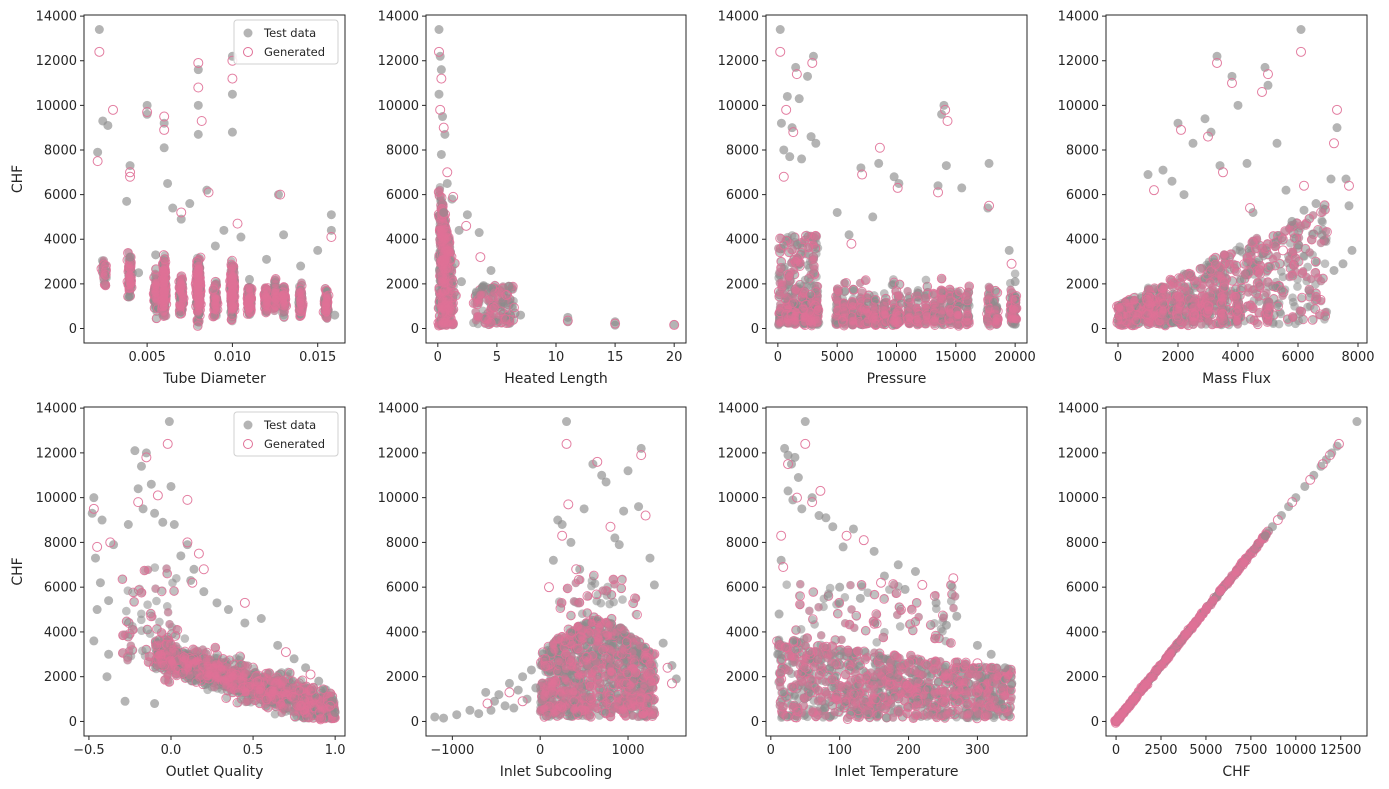 This screenshot has width=1389, height=789. What do you see at coordinates (289, 33) in the screenshot?
I see `legend-test-label: Test data` at bounding box center [289, 33].